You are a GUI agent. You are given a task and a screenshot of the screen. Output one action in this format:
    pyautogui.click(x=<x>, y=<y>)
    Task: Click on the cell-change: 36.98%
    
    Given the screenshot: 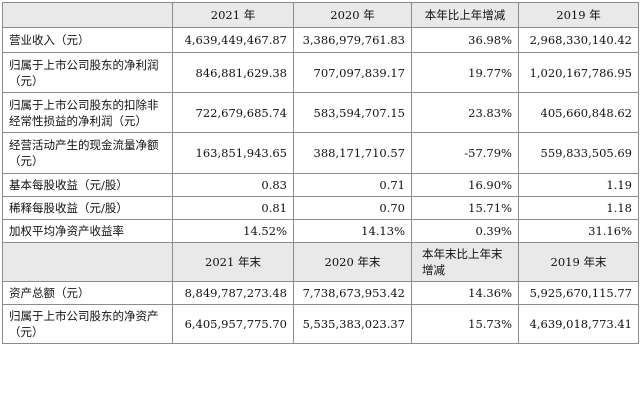 What is the action you would take?
    pyautogui.click(x=465, y=40)
    